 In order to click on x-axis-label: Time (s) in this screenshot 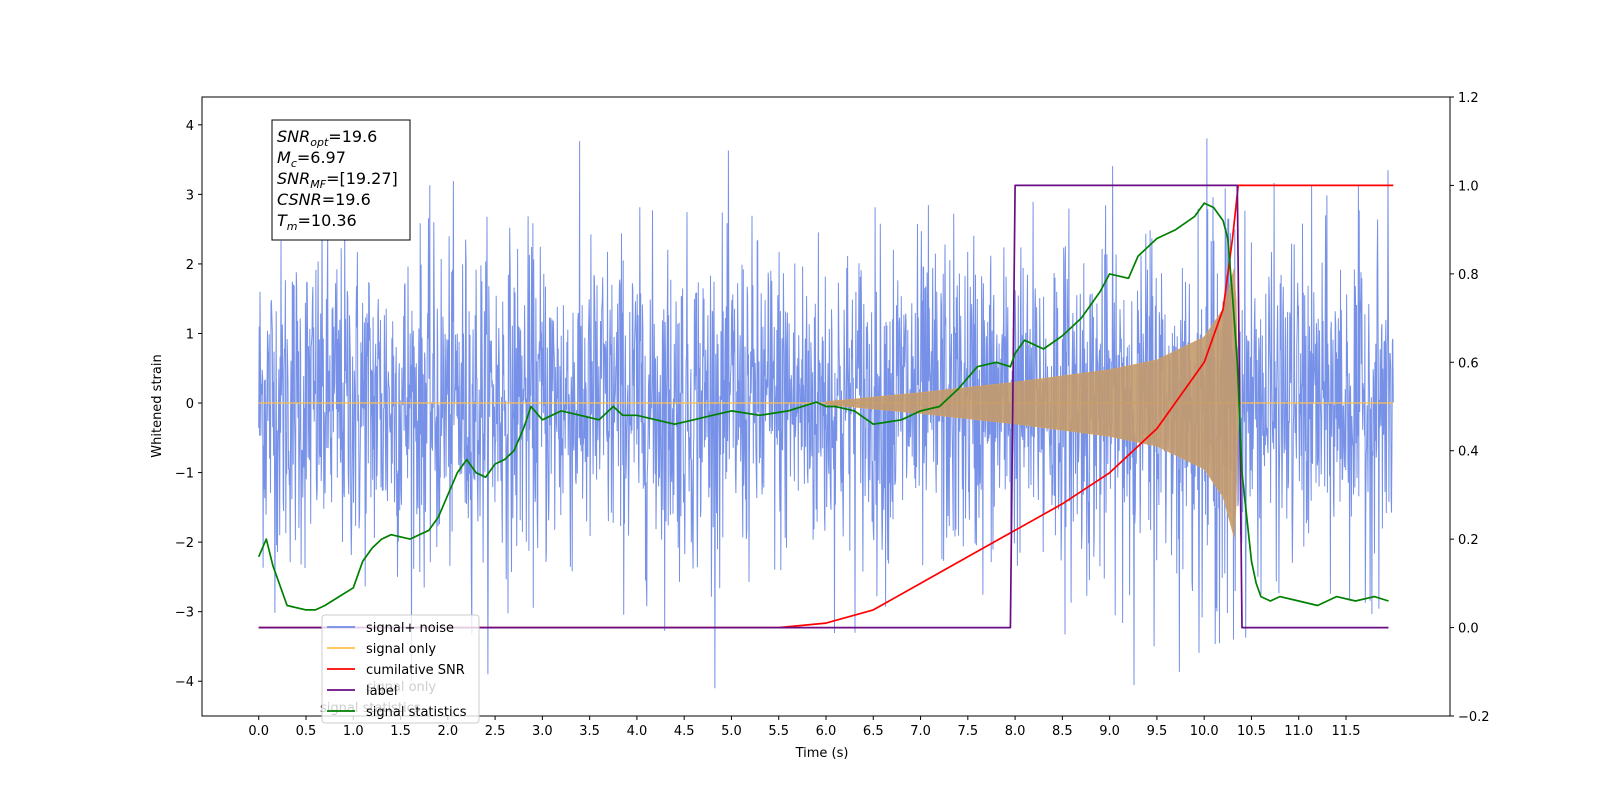, I will do `click(822, 753)`.